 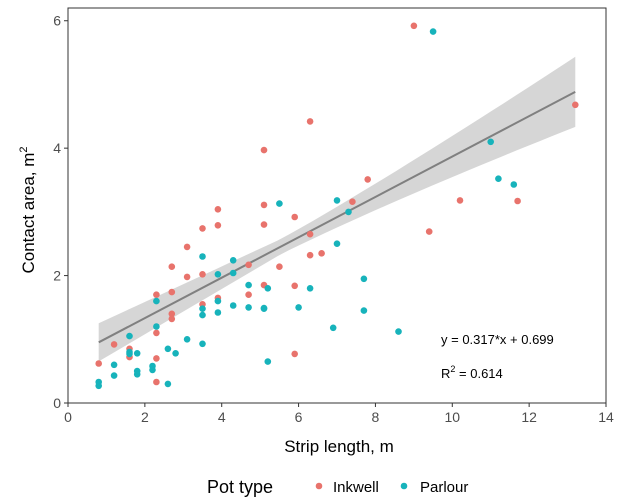 I want to click on y-axis-title-sup: 2, so click(x=24, y=149).